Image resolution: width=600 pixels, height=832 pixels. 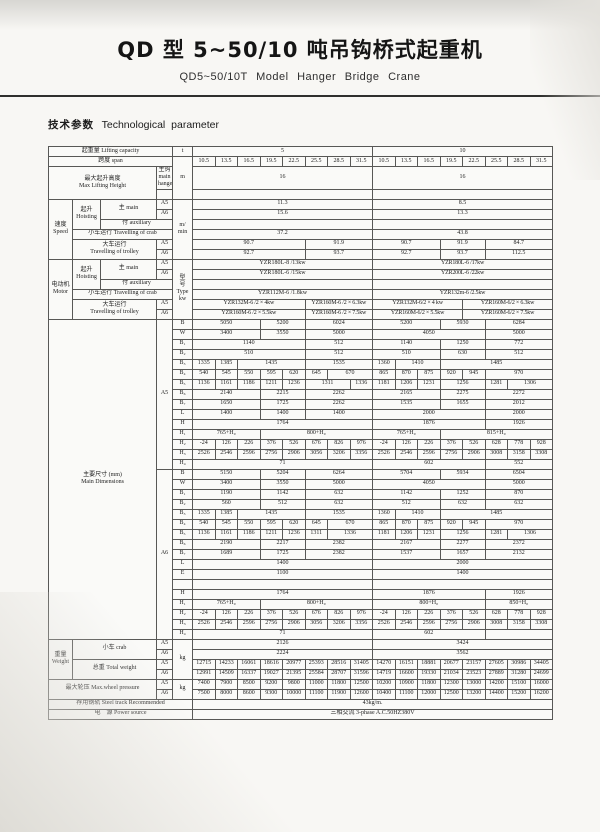 What do you see at coordinates (226, 474) in the screenshot?
I see `table-cell: 5150` at bounding box center [226, 474].